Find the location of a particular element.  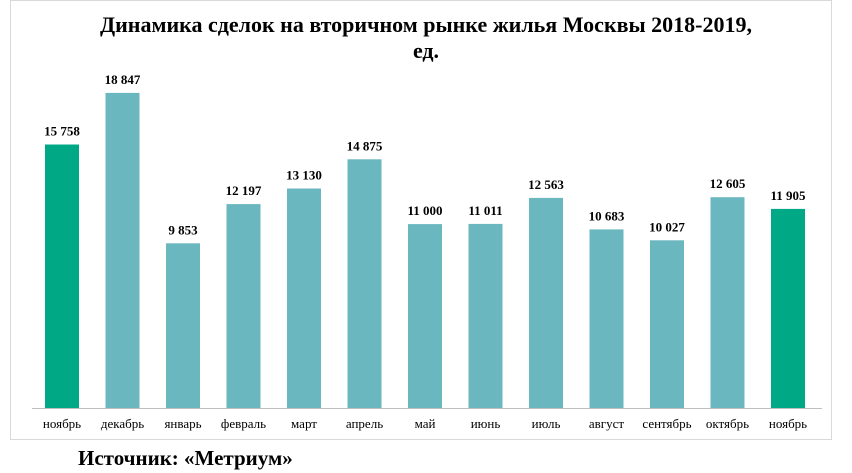

value-label-10: 10 683 is located at coordinates (607, 215).